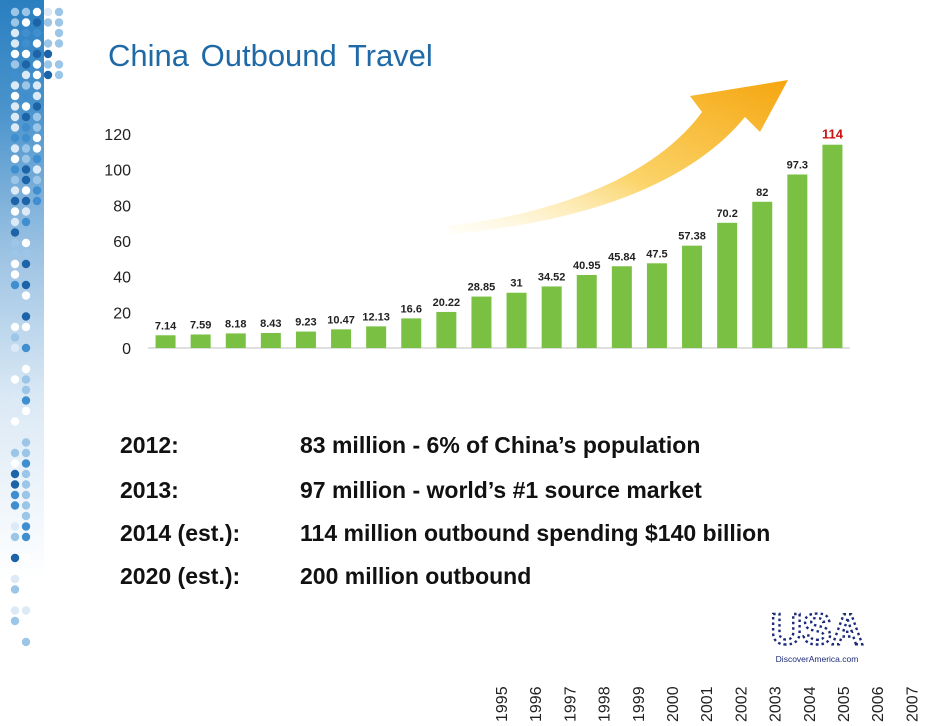  I want to click on x-tick-label: 2002, so click(741, 704).